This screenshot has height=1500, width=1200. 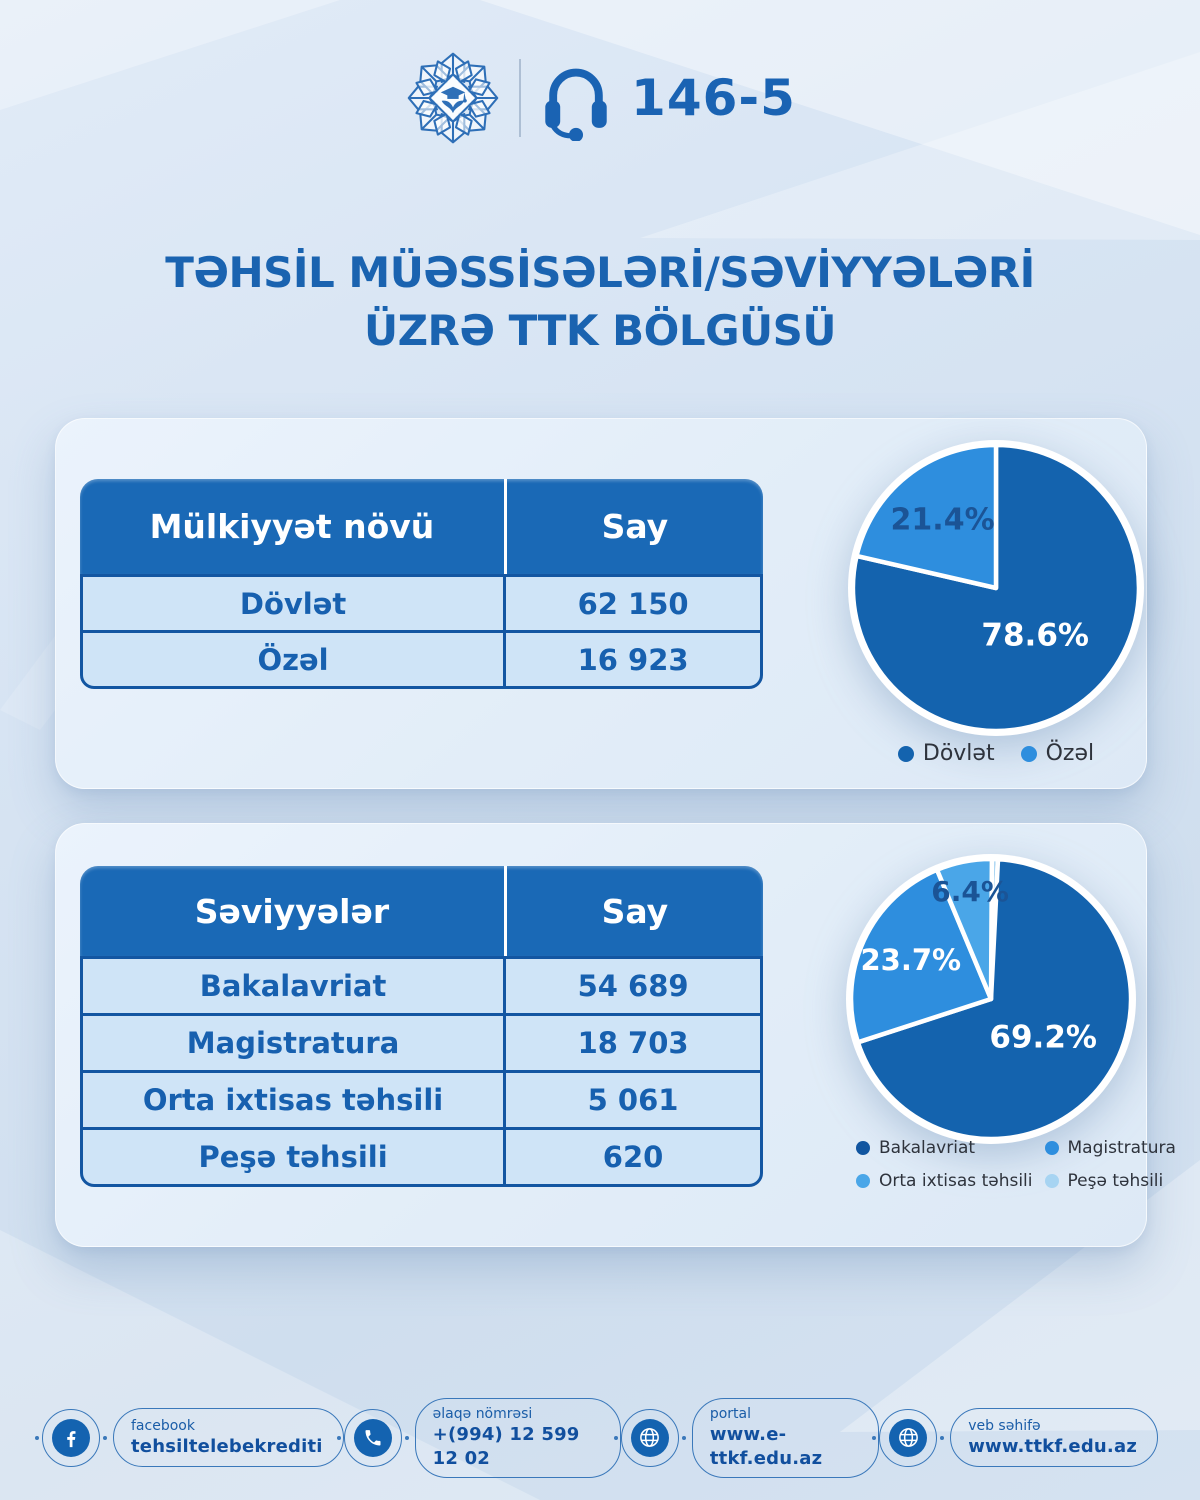 What do you see at coordinates (1121, 1148) in the screenshot?
I see `legend-label: Magistratura` at bounding box center [1121, 1148].